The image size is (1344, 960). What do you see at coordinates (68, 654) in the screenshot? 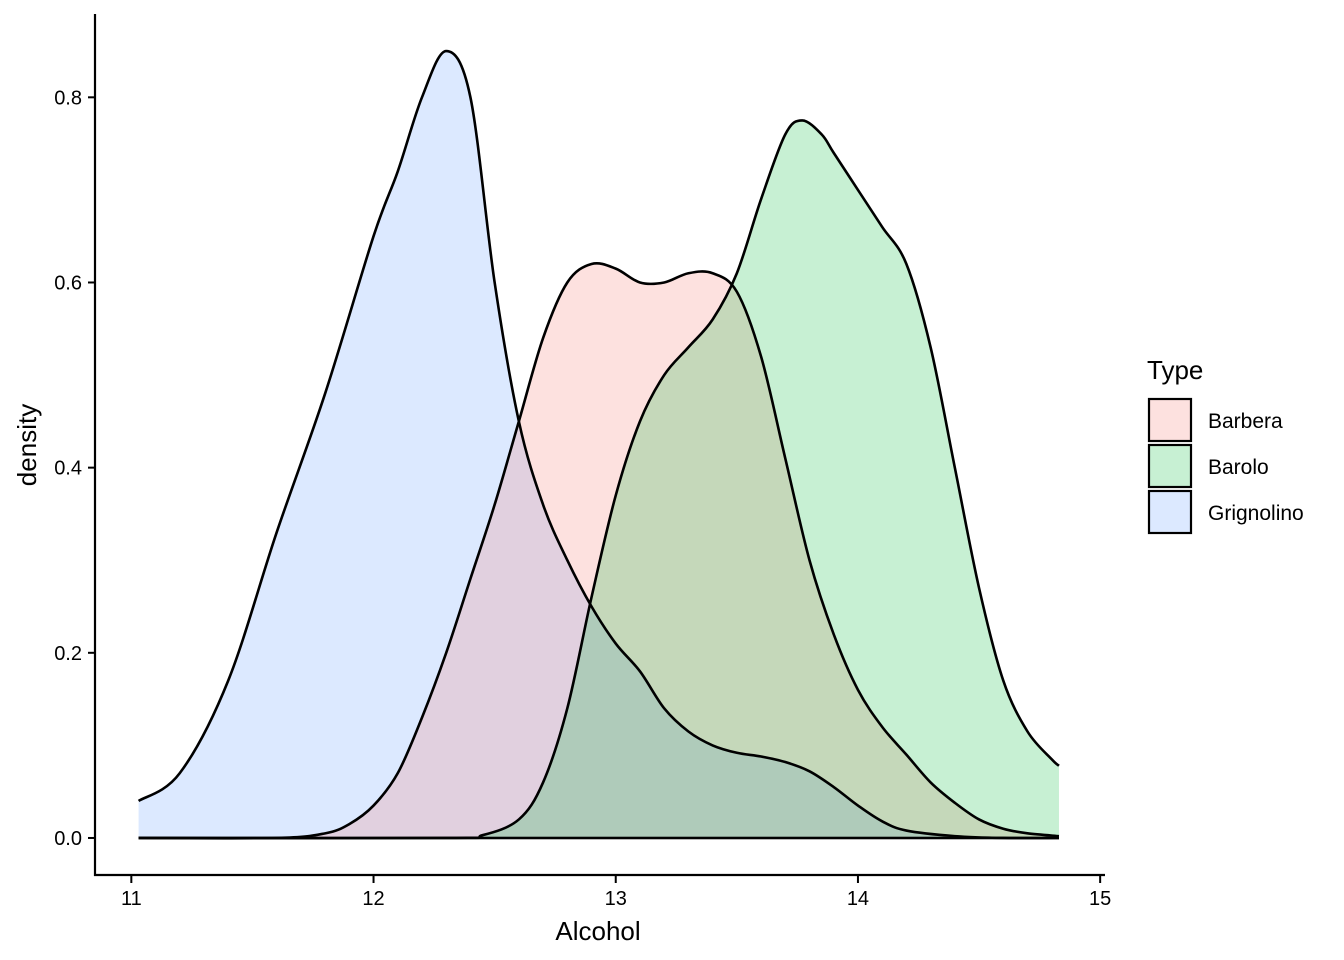
I see `y-tick-label: 0.2` at bounding box center [68, 654].